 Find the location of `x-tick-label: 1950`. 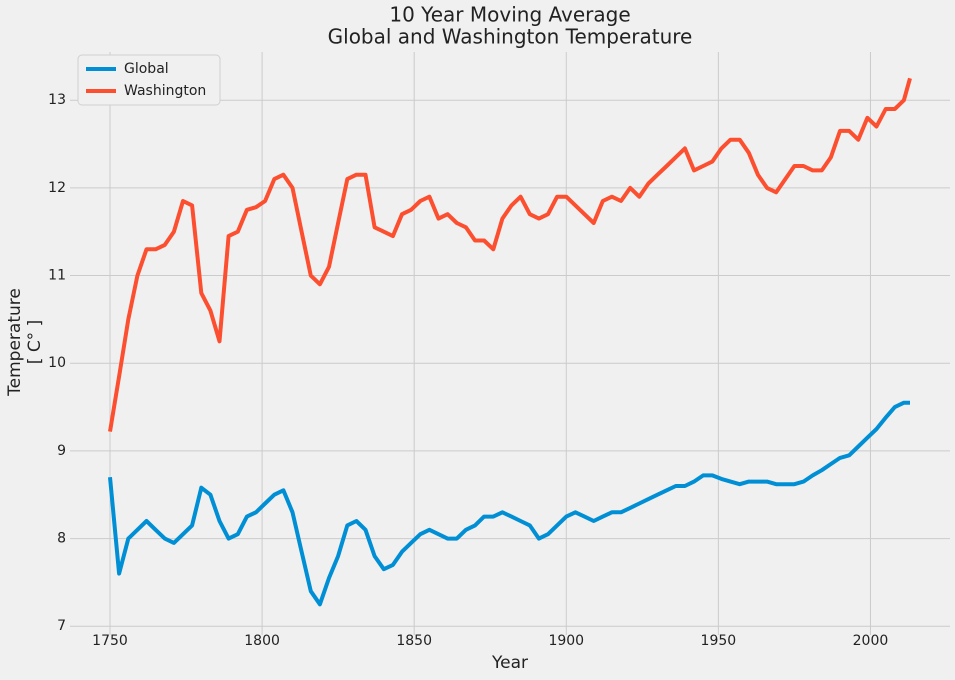

x-tick-label: 1950 is located at coordinates (719, 641).